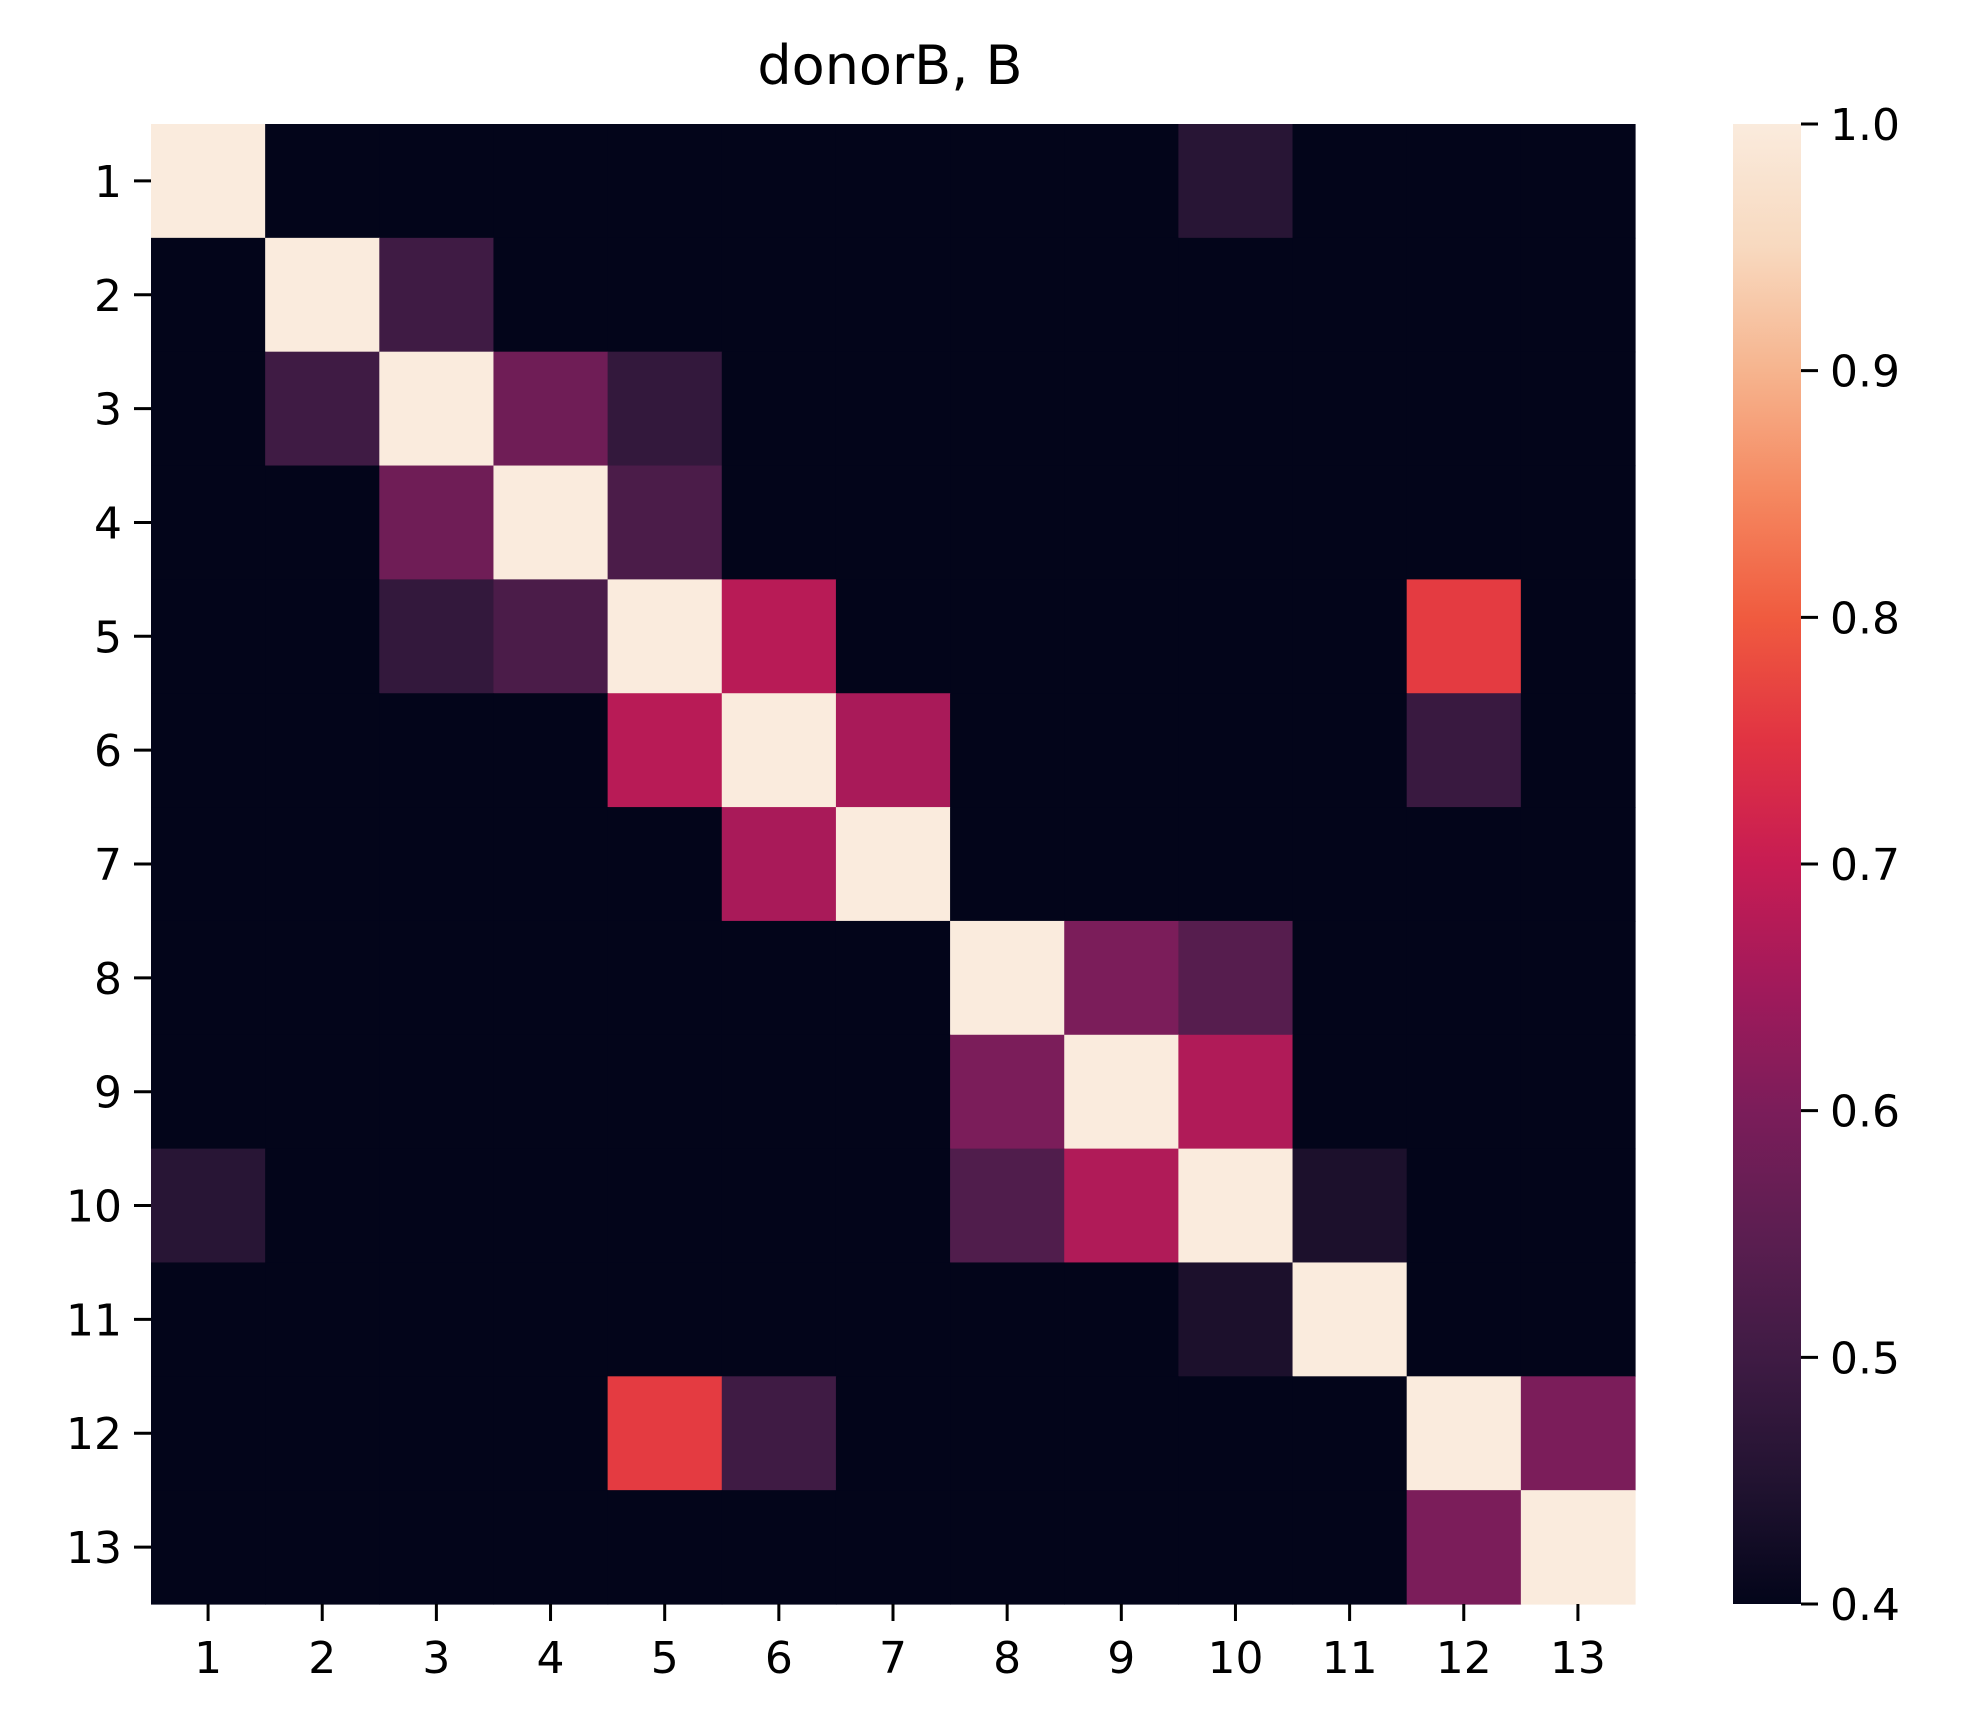 Image resolution: width=1968 pixels, height=1734 pixels. Describe the element at coordinates (108, 523) in the screenshot. I see `y-tick-label: 4` at that location.